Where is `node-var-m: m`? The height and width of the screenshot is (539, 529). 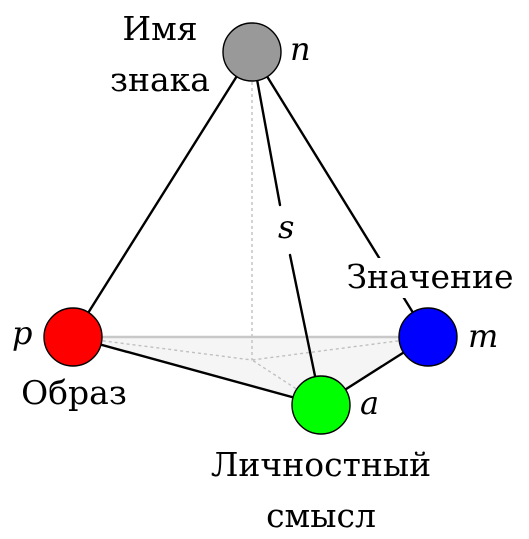 node-var-m: m is located at coordinates (483, 336).